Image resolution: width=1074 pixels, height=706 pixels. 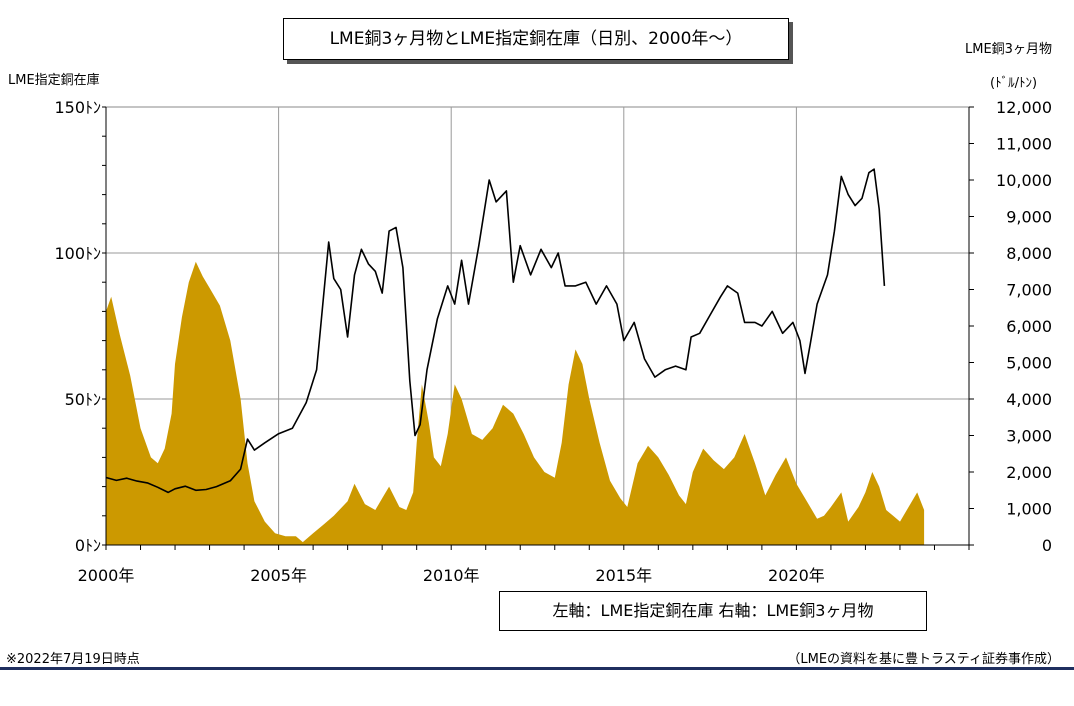 I want to click on footnote-date: ※2022年7月19日時点, so click(x=73, y=659).